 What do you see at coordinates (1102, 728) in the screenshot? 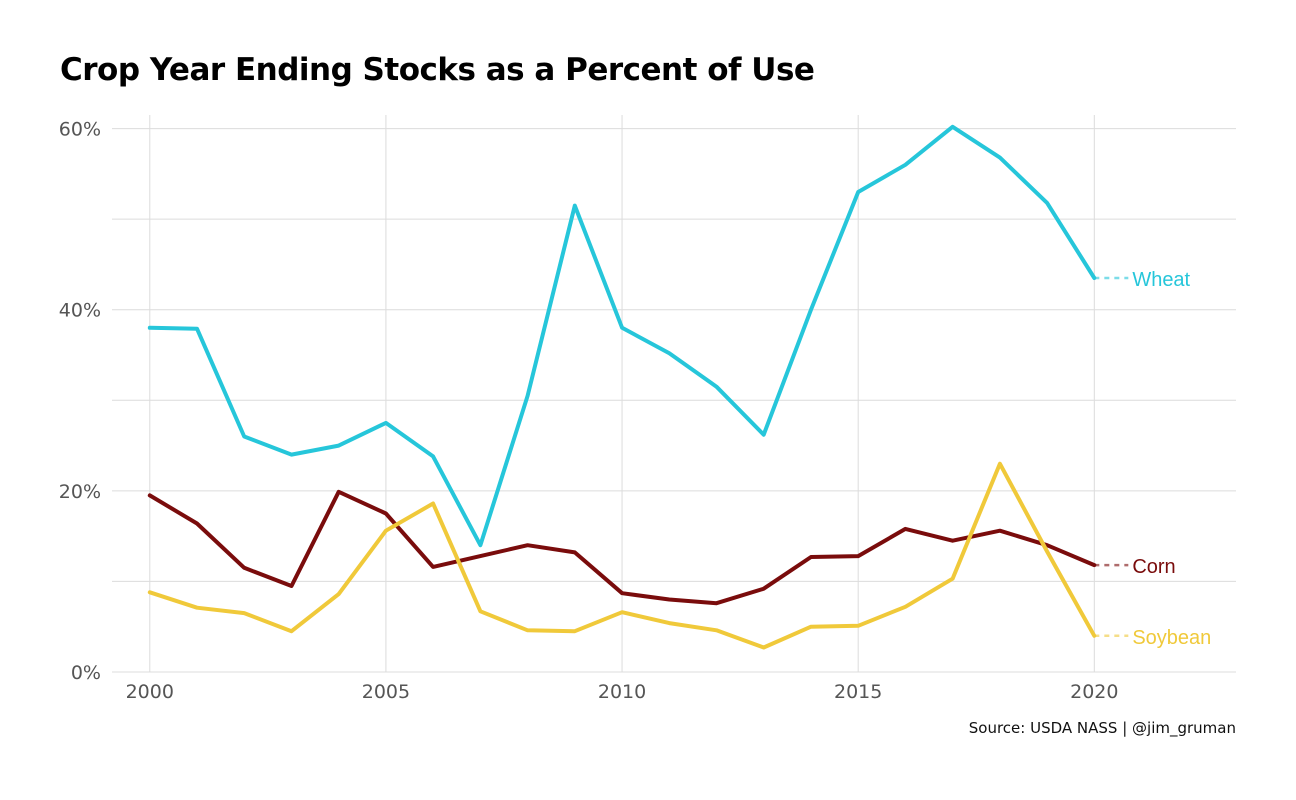
I see `source-caption: Source: USDA NASS | @jim_gruman` at bounding box center [1102, 728].